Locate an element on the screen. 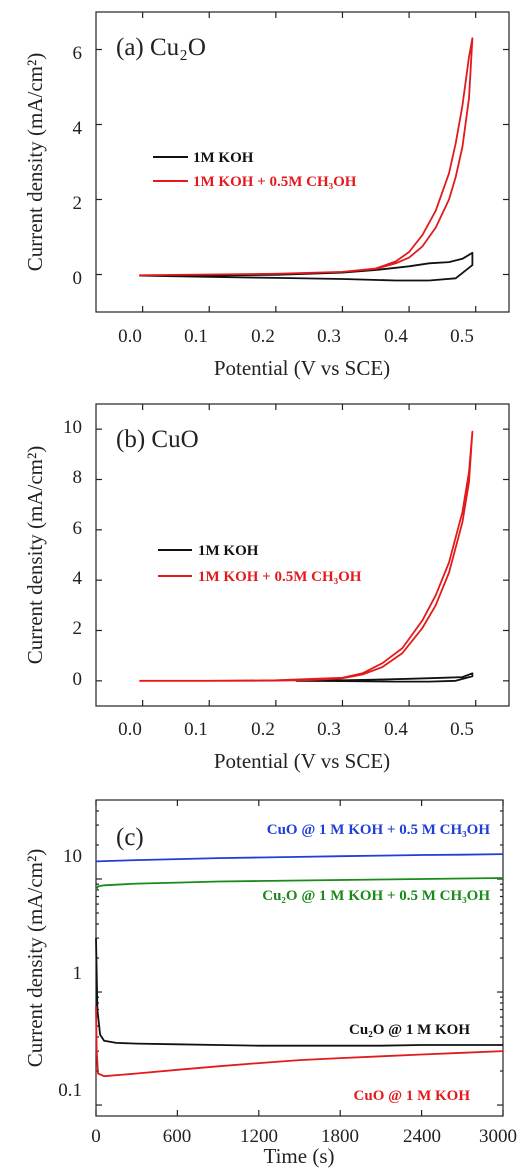 The width and height of the screenshot is (529, 1168). panel-c-annotation-cu2o-koh: Cu₂O @ 1 M KOH is located at coordinates (409, 1030).